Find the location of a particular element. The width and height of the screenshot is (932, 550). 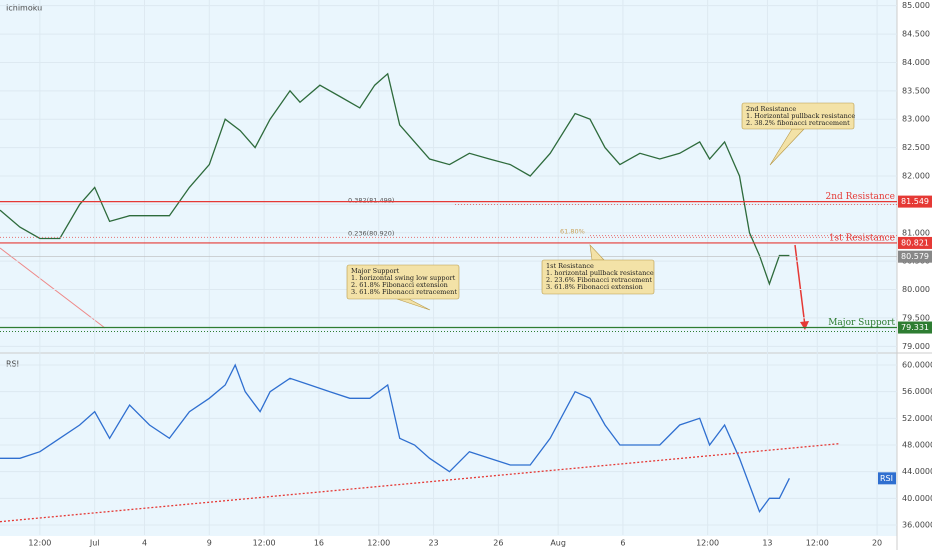

y-tick-label: 82.500 is located at coordinates (916, 147).